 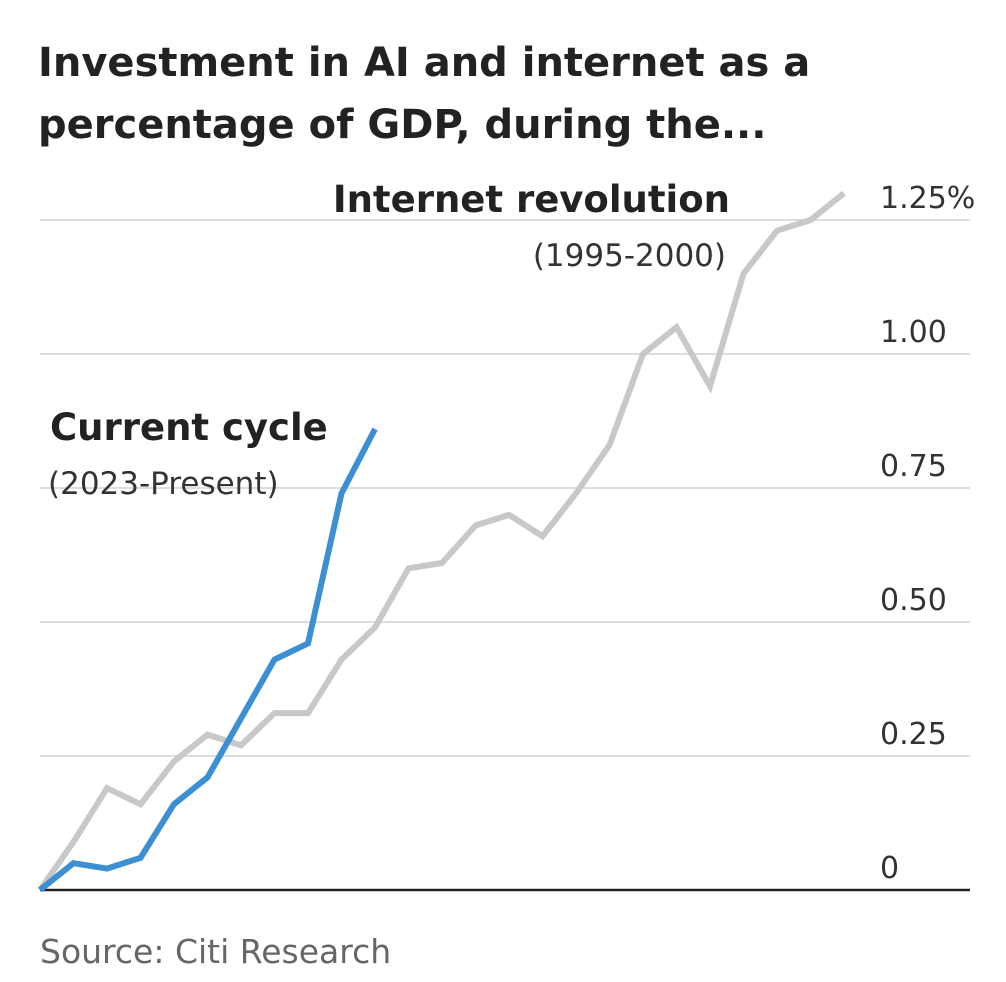 What do you see at coordinates (913, 734) in the screenshot?
I see `y-tick-label: 0.25` at bounding box center [913, 734].